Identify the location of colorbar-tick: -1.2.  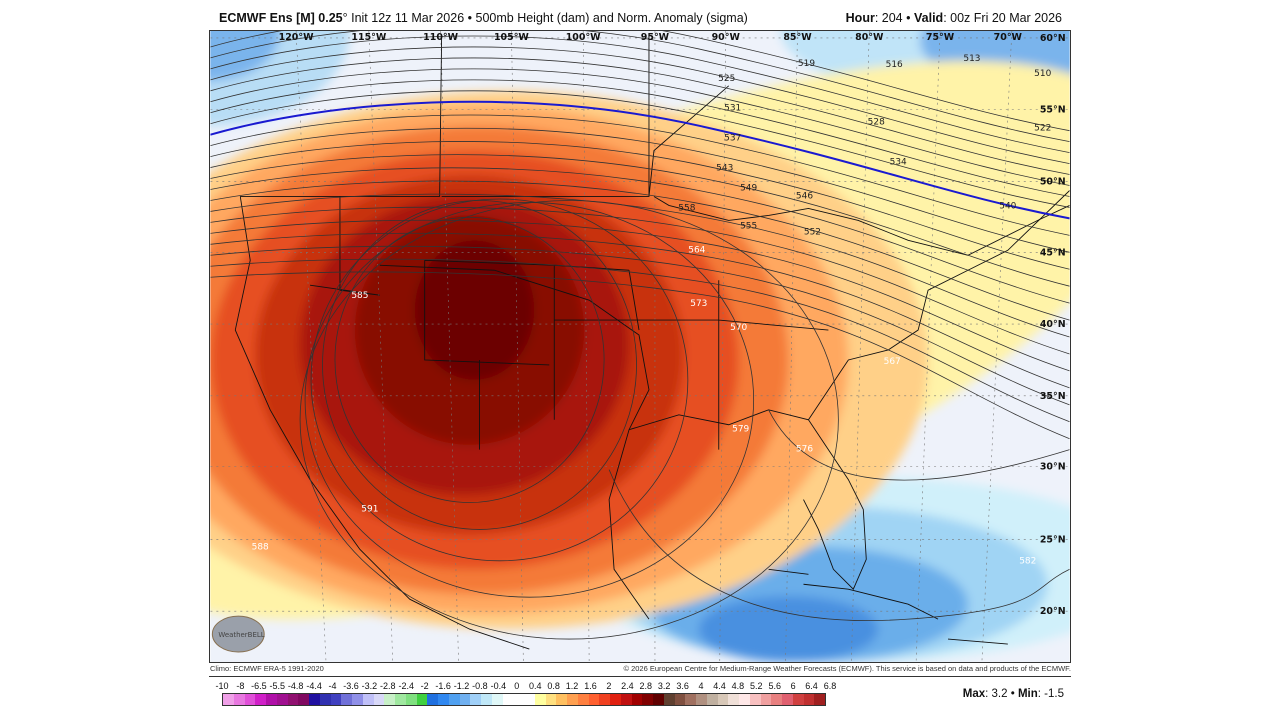
(461, 686).